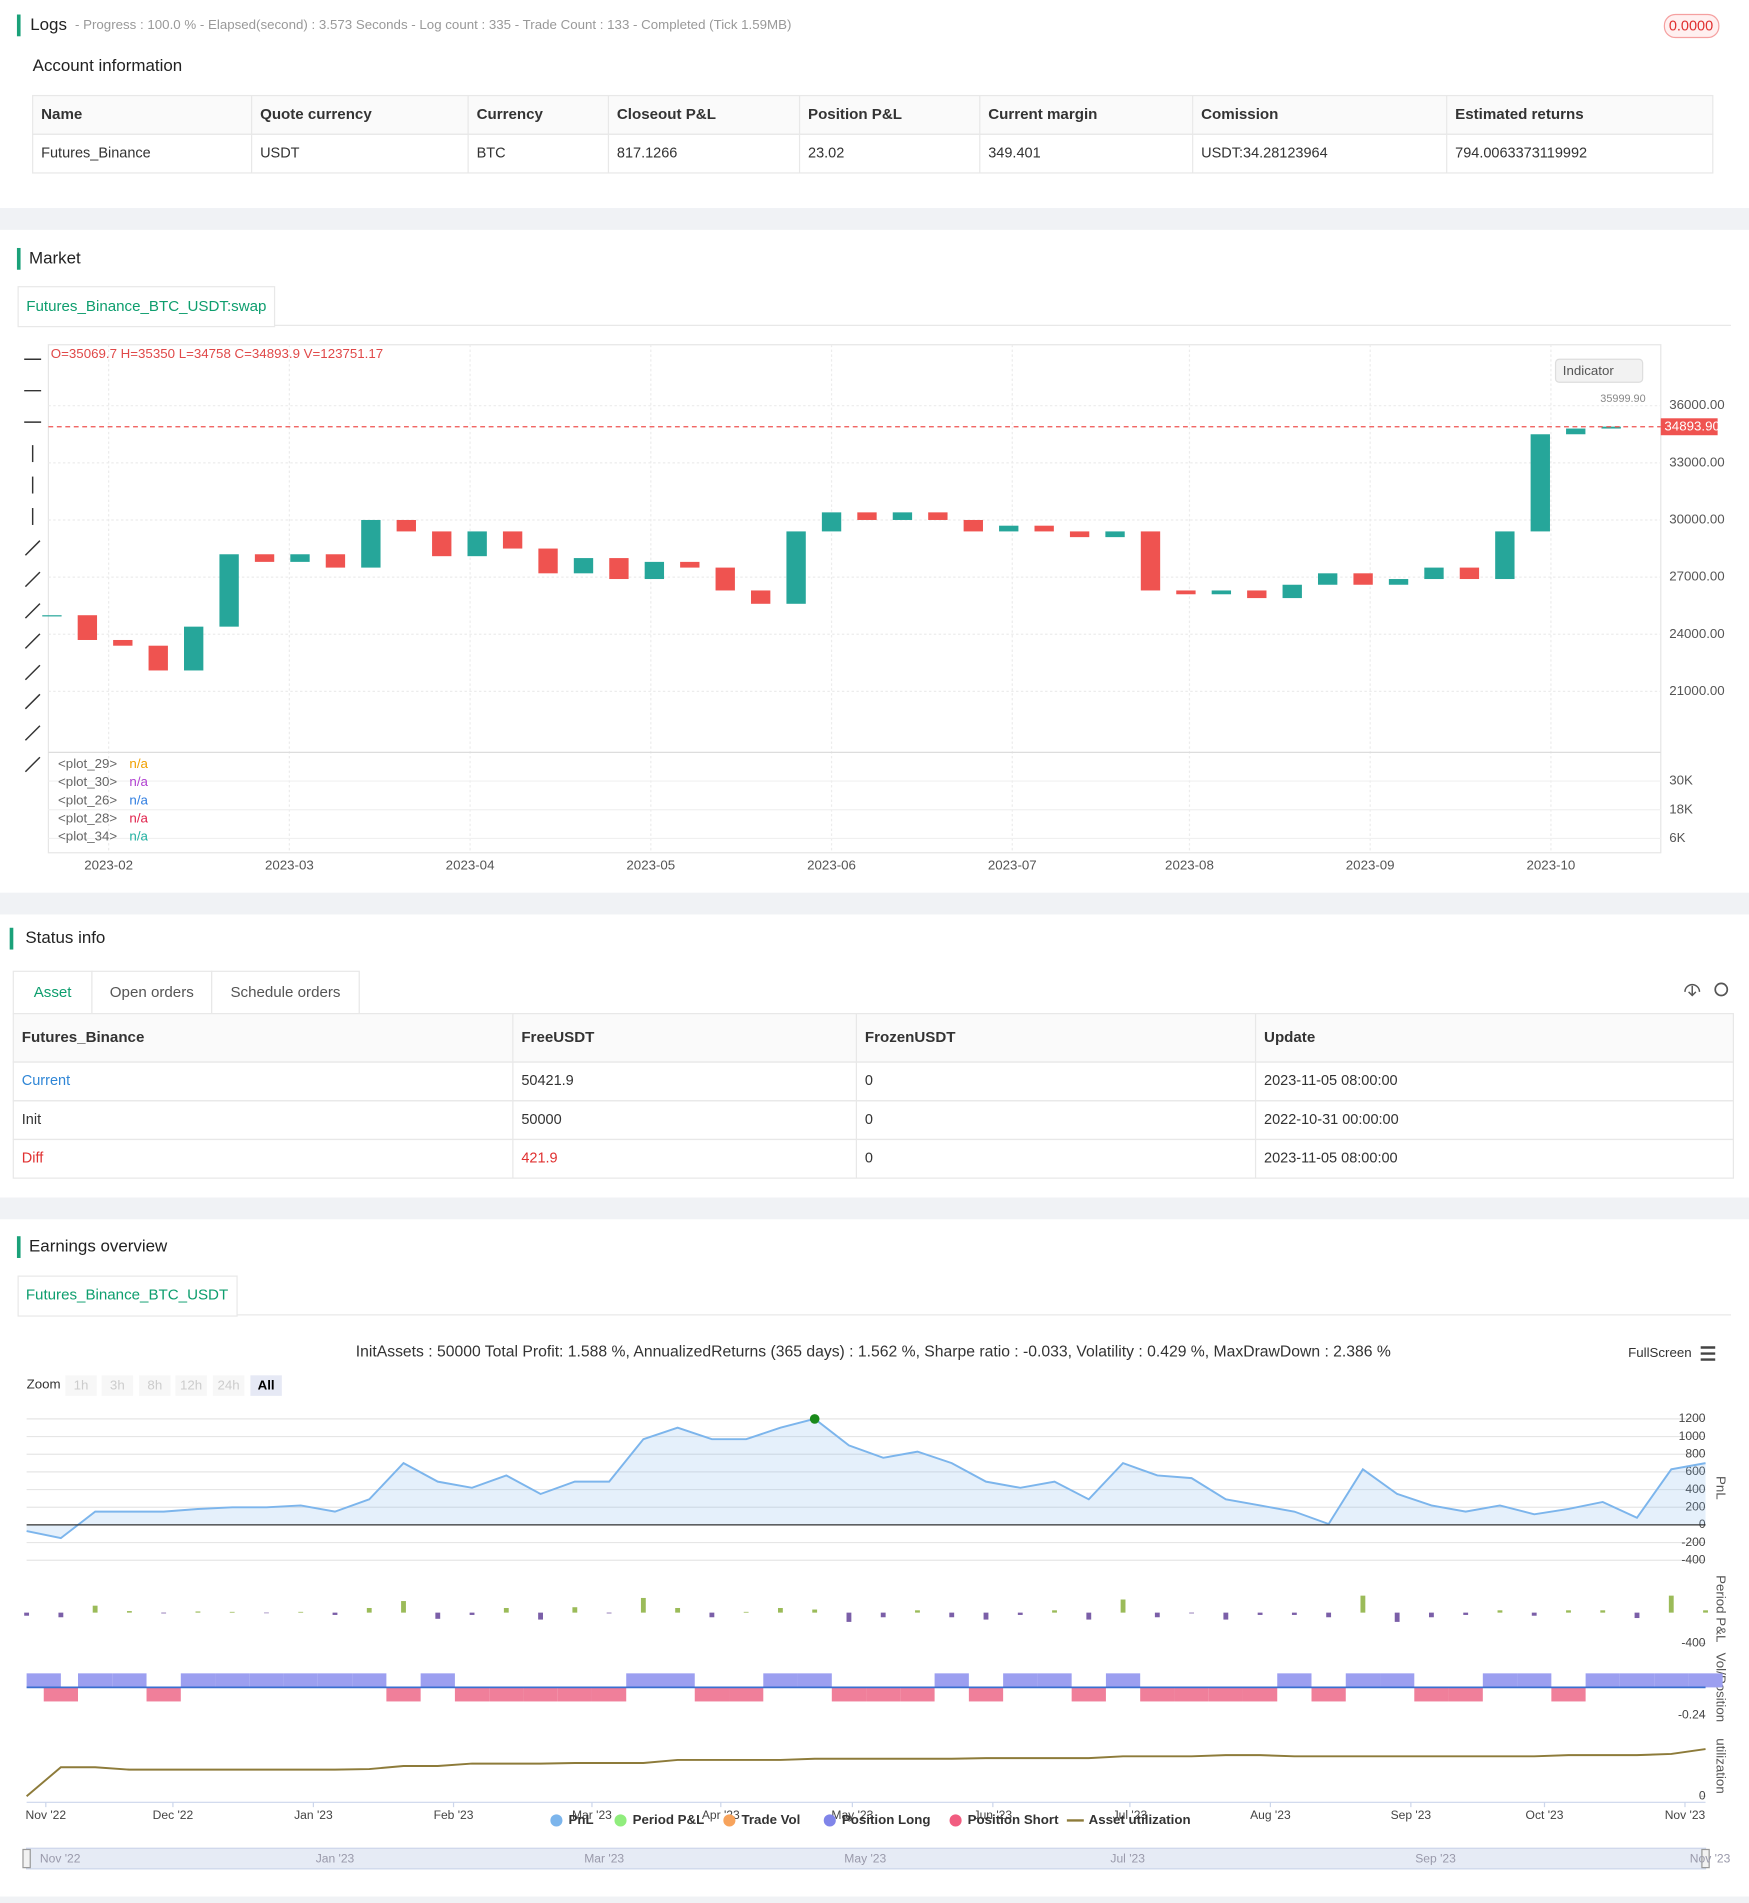 The width and height of the screenshot is (1749, 1903). I want to click on y-tick-label: 21000.00, so click(1696, 690).